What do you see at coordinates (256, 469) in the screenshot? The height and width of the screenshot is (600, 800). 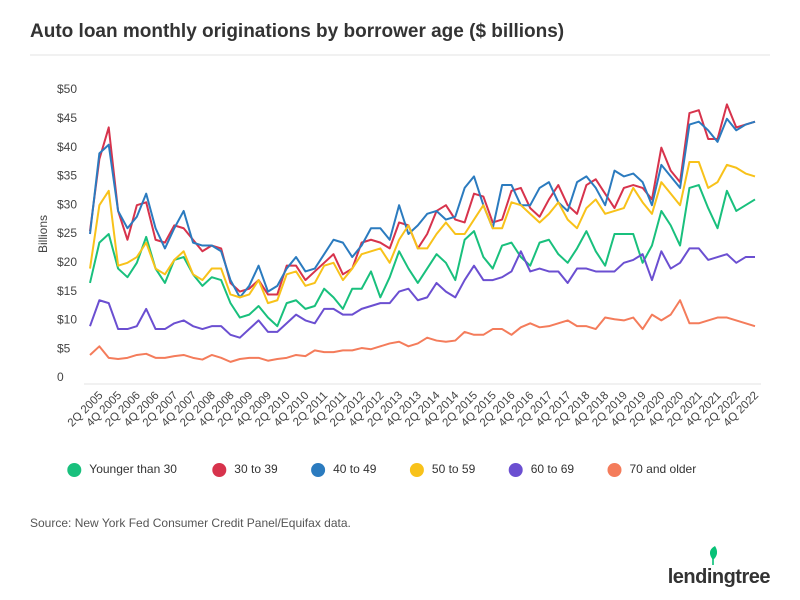 I see `legend-label: 30 to 39` at bounding box center [256, 469].